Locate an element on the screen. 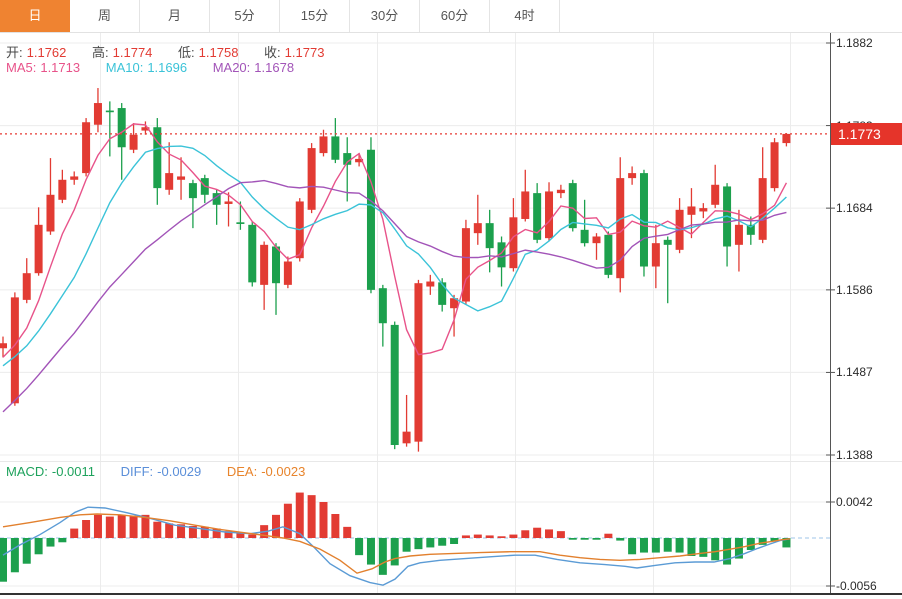 The width and height of the screenshot is (902, 599). macd-value: -0.0011 is located at coordinates (73, 471).